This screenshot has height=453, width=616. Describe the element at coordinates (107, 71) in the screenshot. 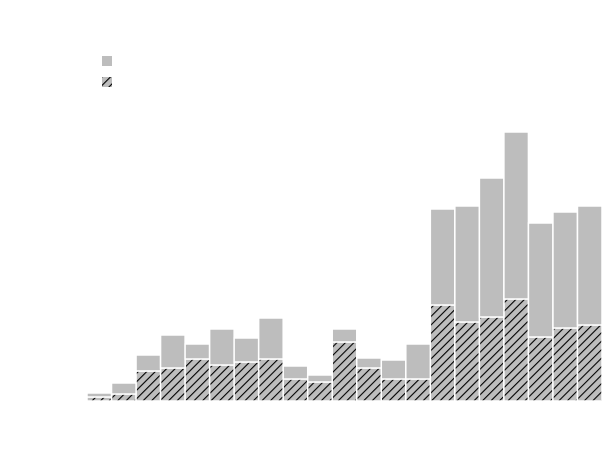

I see `legend` at that location.